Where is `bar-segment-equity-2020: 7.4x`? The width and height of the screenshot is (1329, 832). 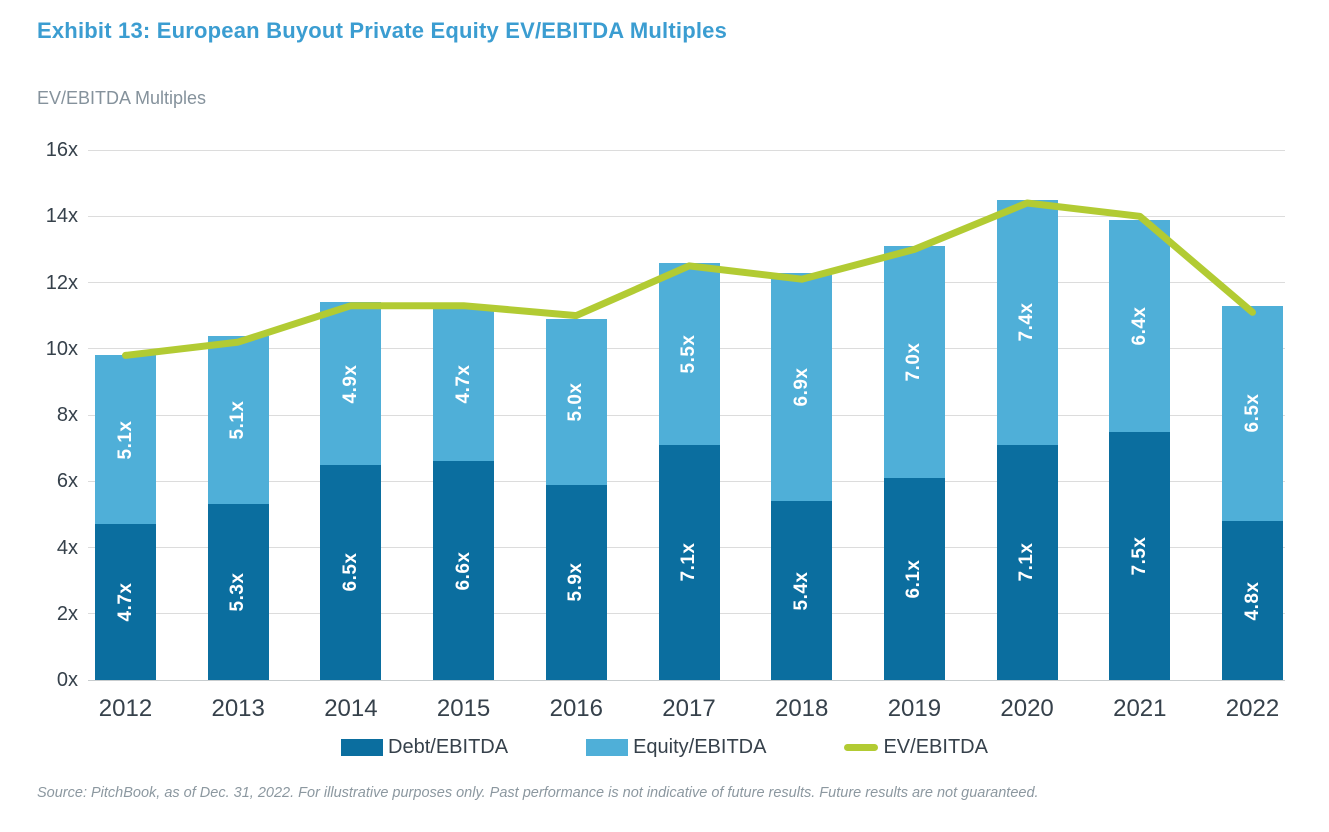 bar-segment-equity-2020: 7.4x is located at coordinates (1027, 322).